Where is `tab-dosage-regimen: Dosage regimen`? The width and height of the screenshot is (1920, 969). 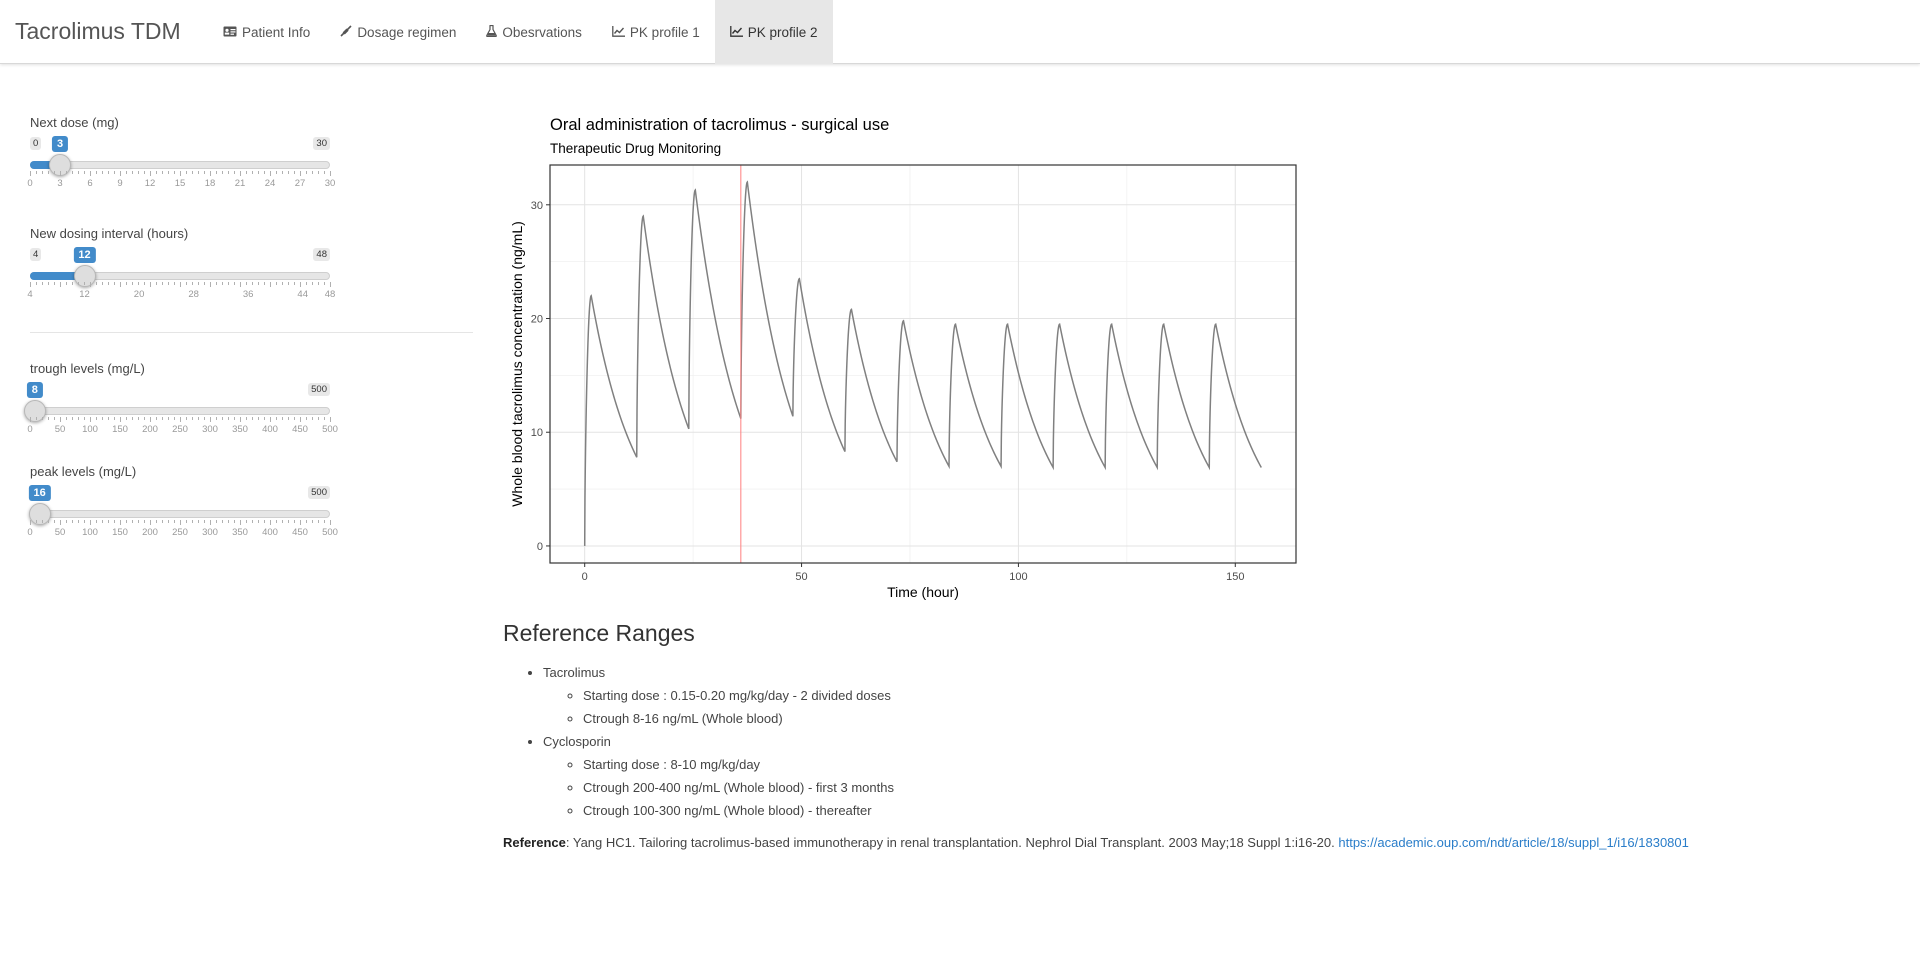
tab-dosage-regimen: Dosage regimen is located at coordinates (398, 32).